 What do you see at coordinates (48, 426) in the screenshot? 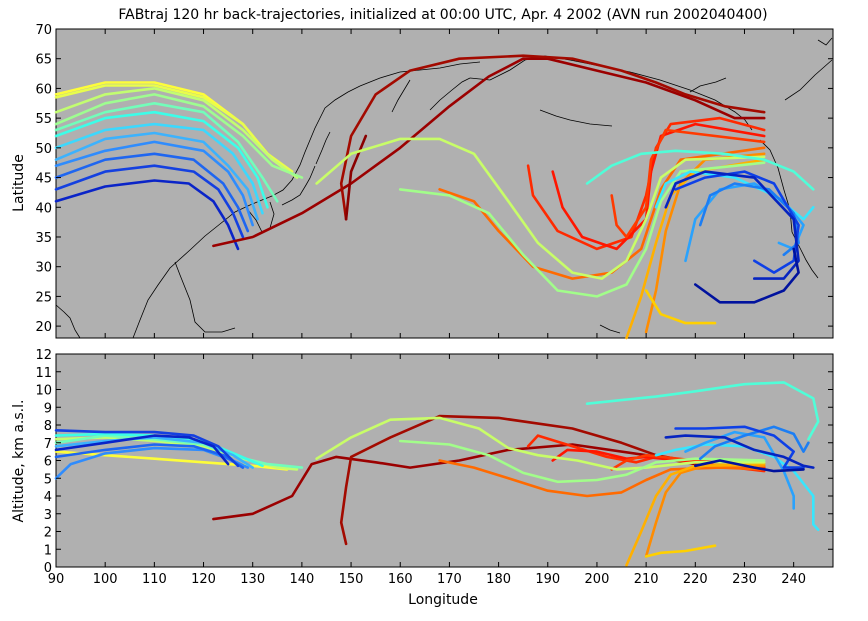
I see `altitude-y-tick-label: 8` at bounding box center [48, 426].